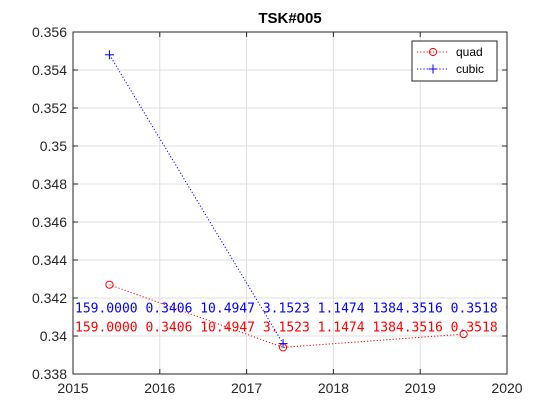 The image size is (560, 420). What do you see at coordinates (469, 52) in the screenshot?
I see `legend-label: quad` at bounding box center [469, 52].